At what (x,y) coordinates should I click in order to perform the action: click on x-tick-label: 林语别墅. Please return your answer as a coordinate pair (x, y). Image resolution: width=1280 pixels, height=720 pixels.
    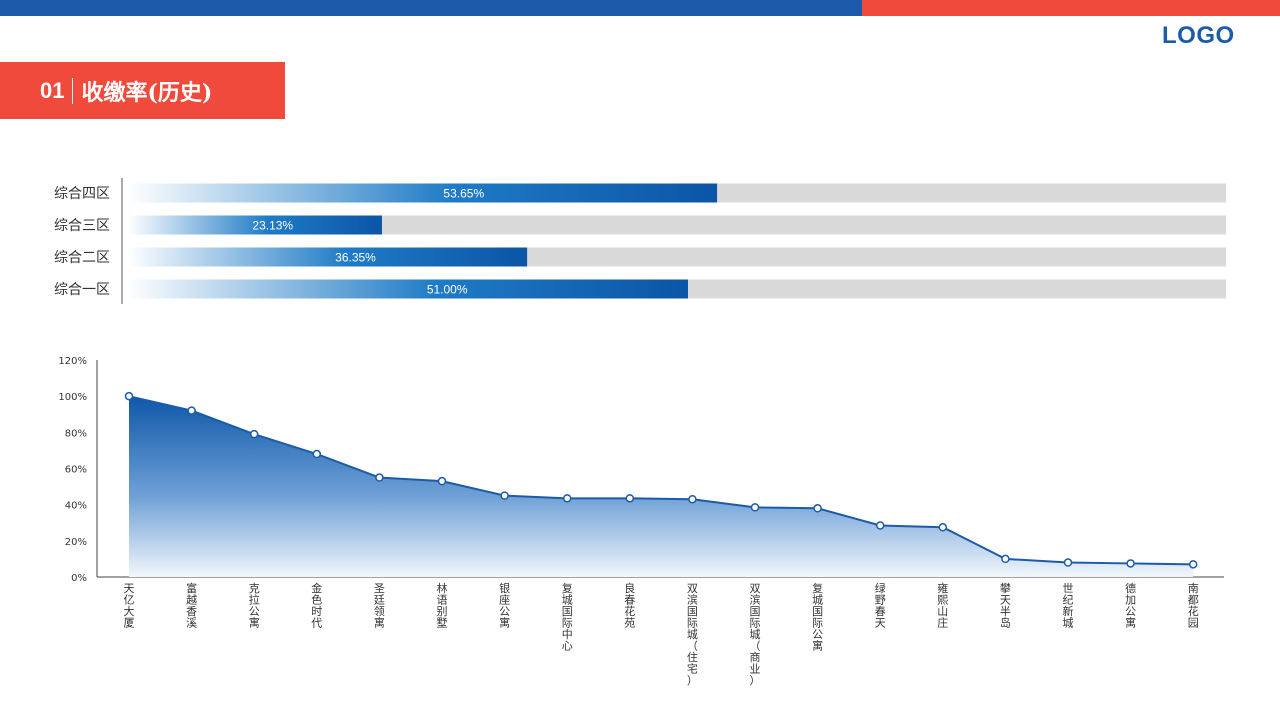
    Looking at the image, I should click on (442, 605).